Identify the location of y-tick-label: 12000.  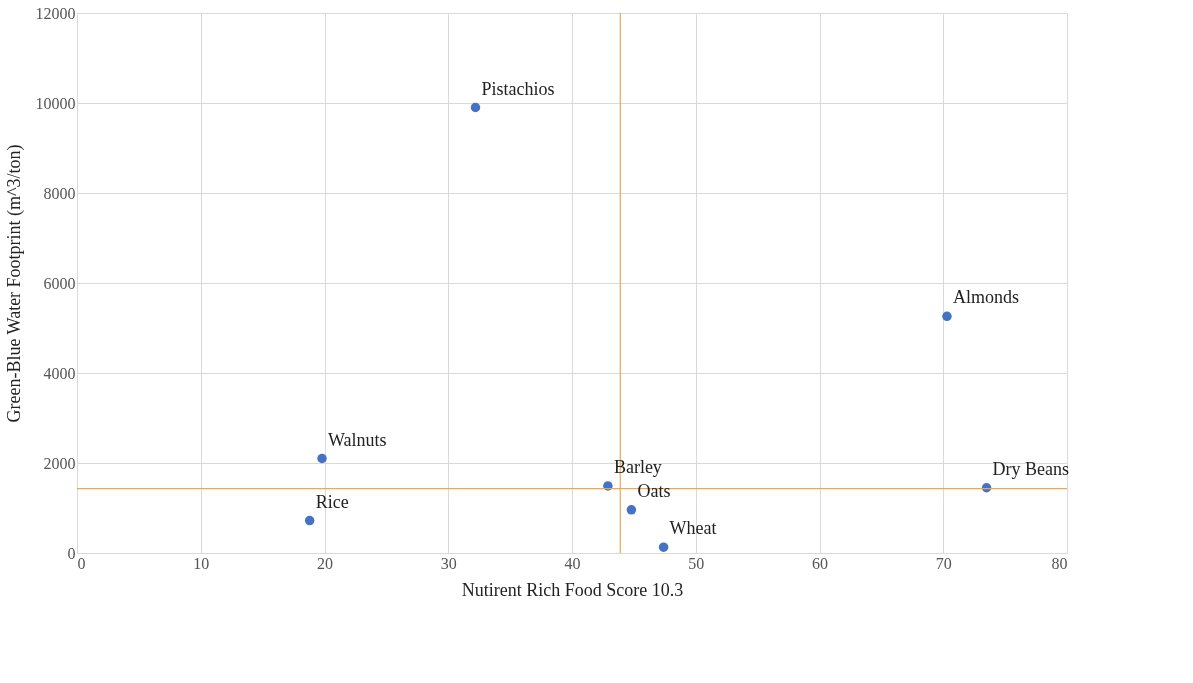
(55, 13).